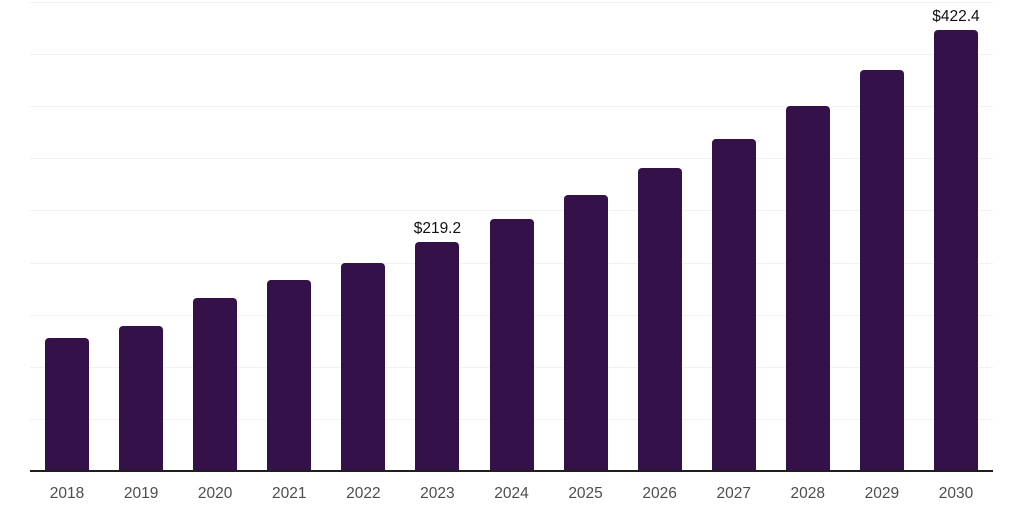 The width and height of the screenshot is (1024, 512). Describe the element at coordinates (363, 493) in the screenshot. I see `x-tick-label-2022: 2022` at that location.